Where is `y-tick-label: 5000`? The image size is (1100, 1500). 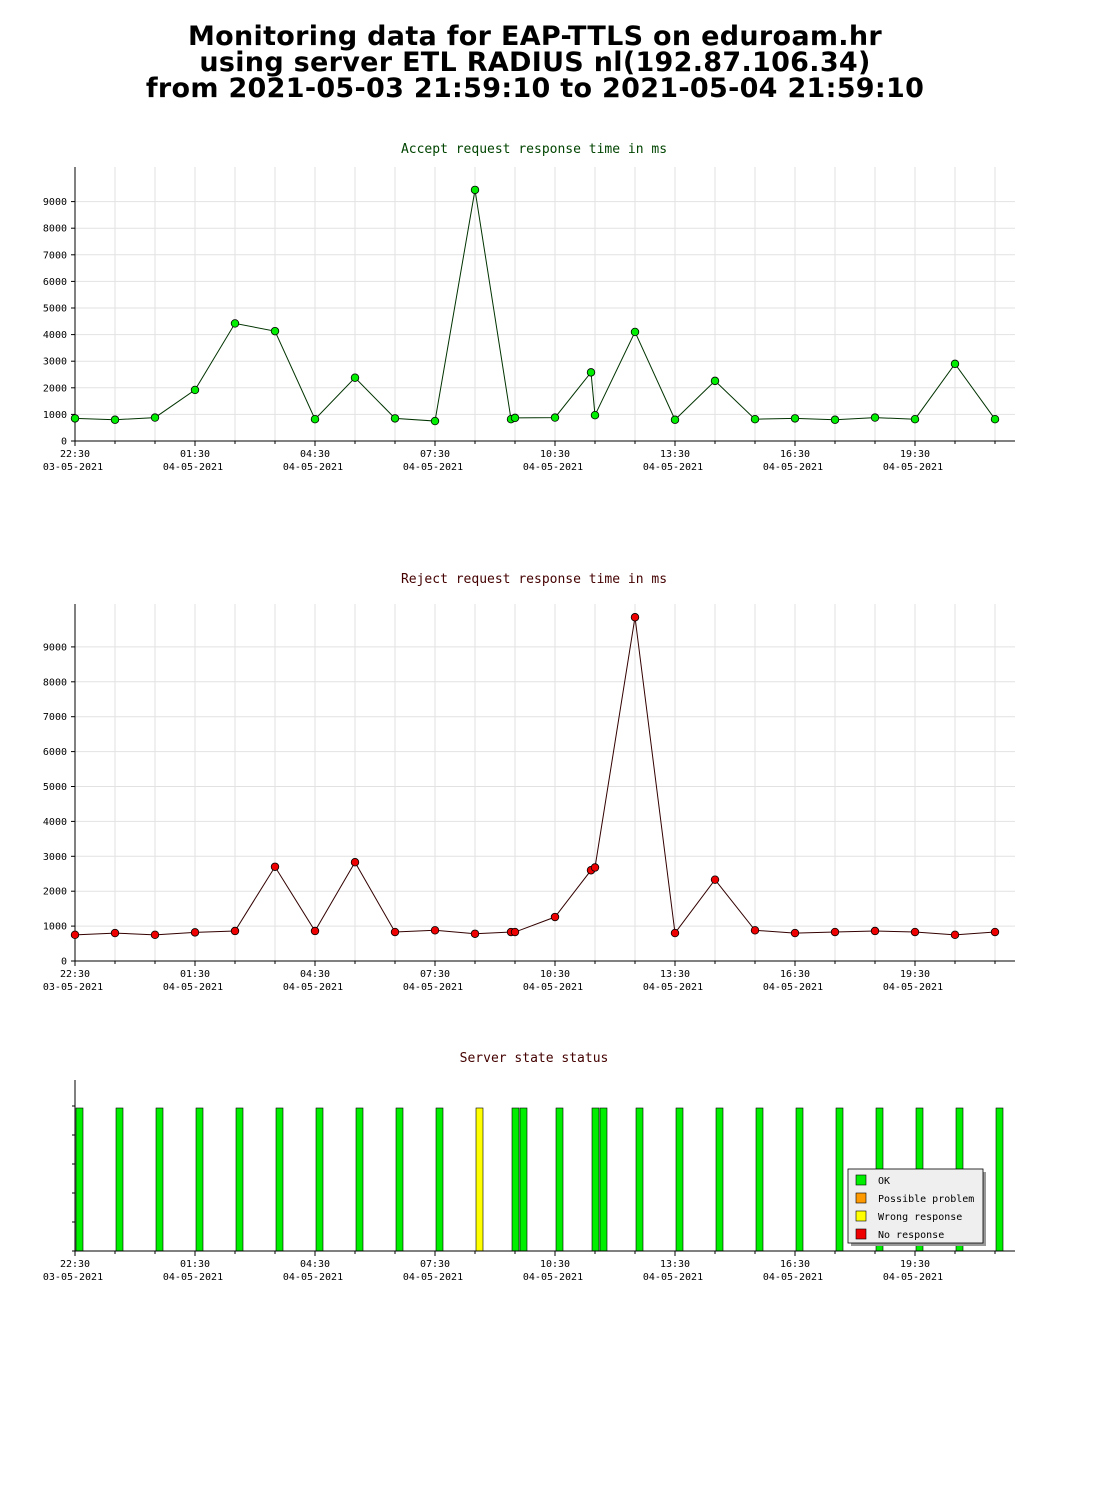 y-tick-label: 5000 is located at coordinates (55, 309).